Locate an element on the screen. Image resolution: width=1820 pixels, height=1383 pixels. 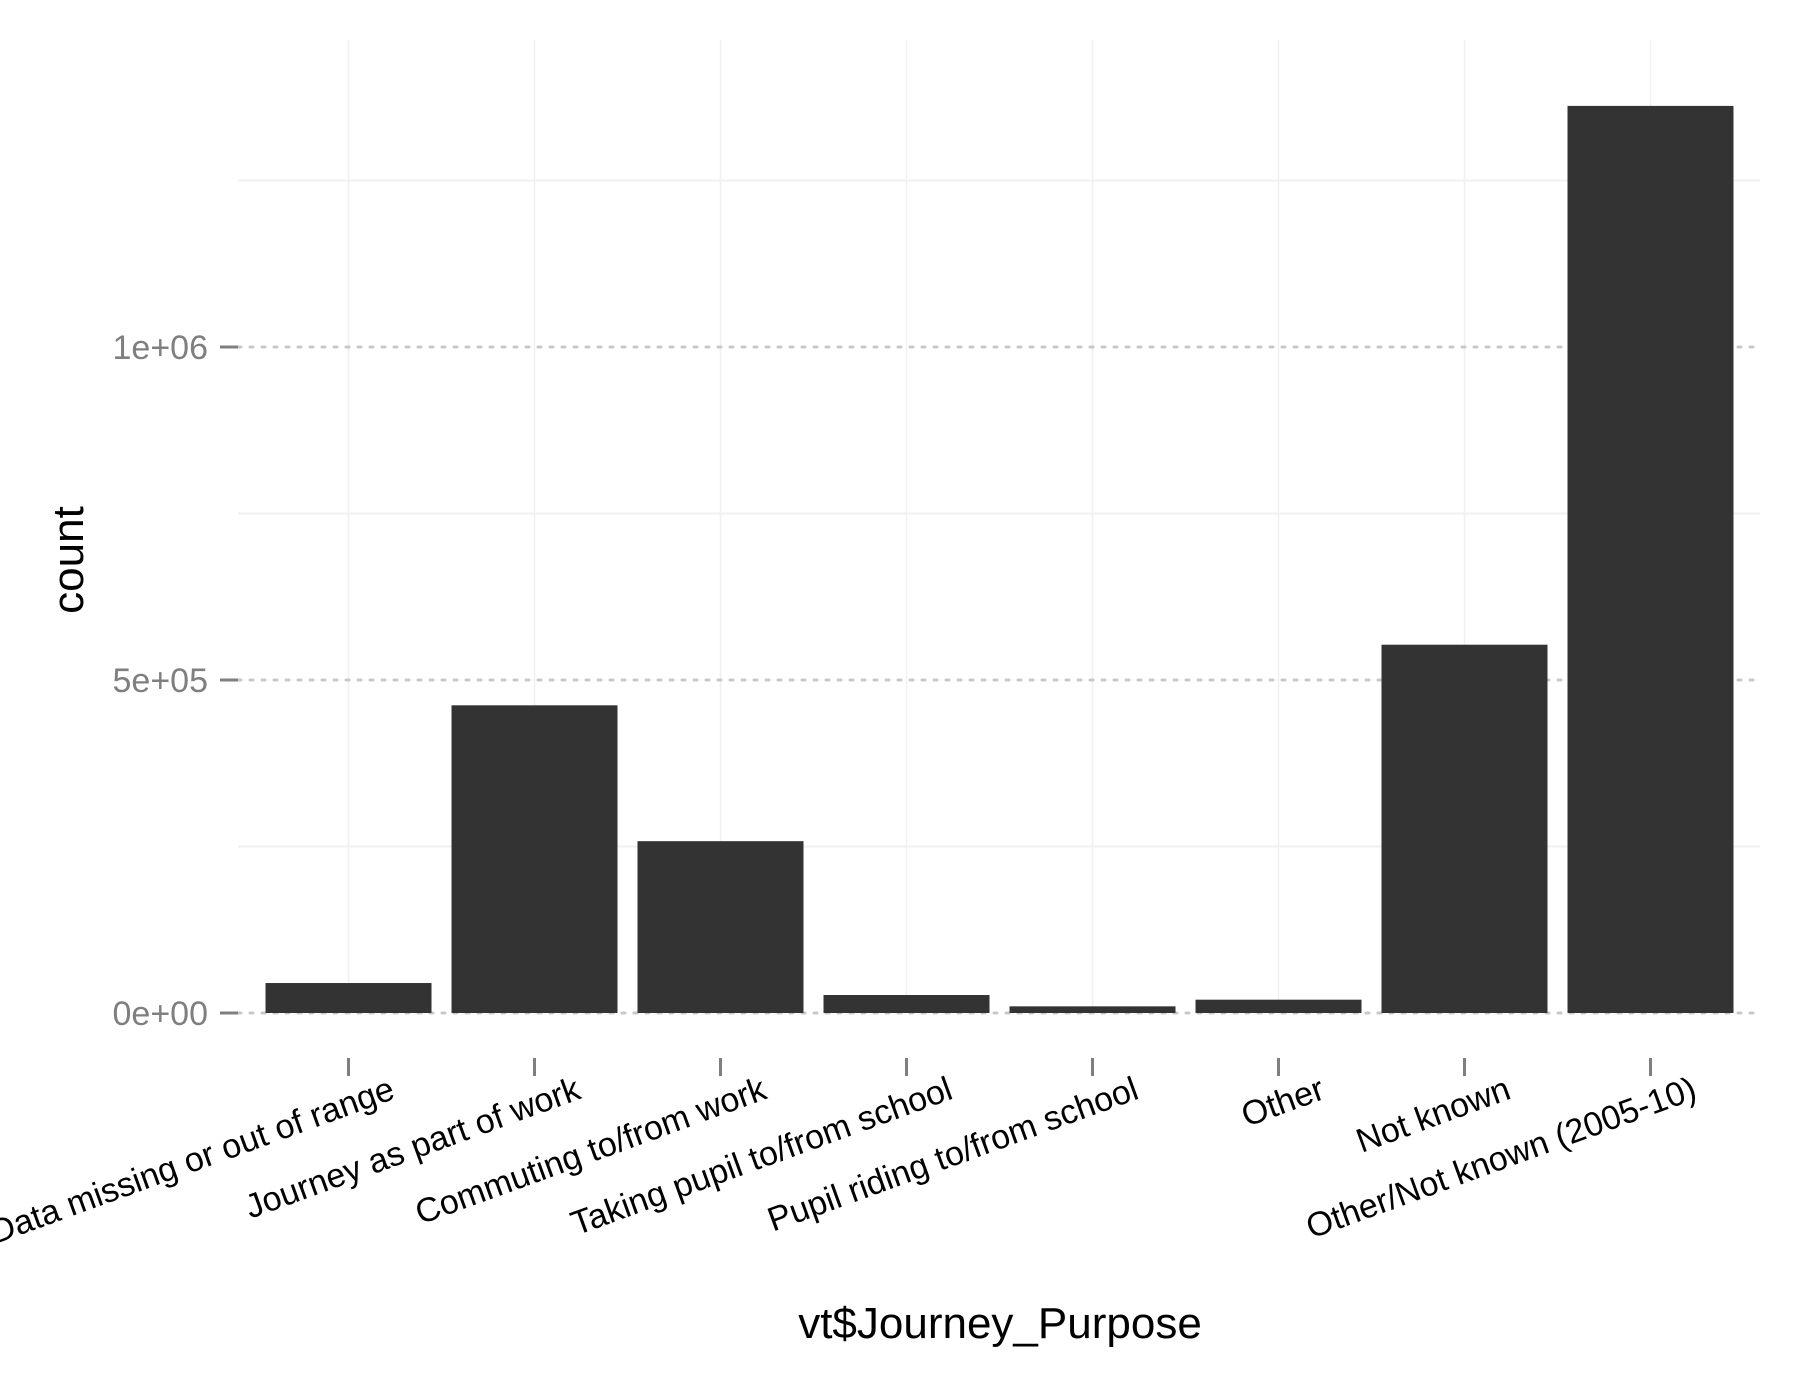
y-tick-label: 1e+06 is located at coordinates (161, 348).